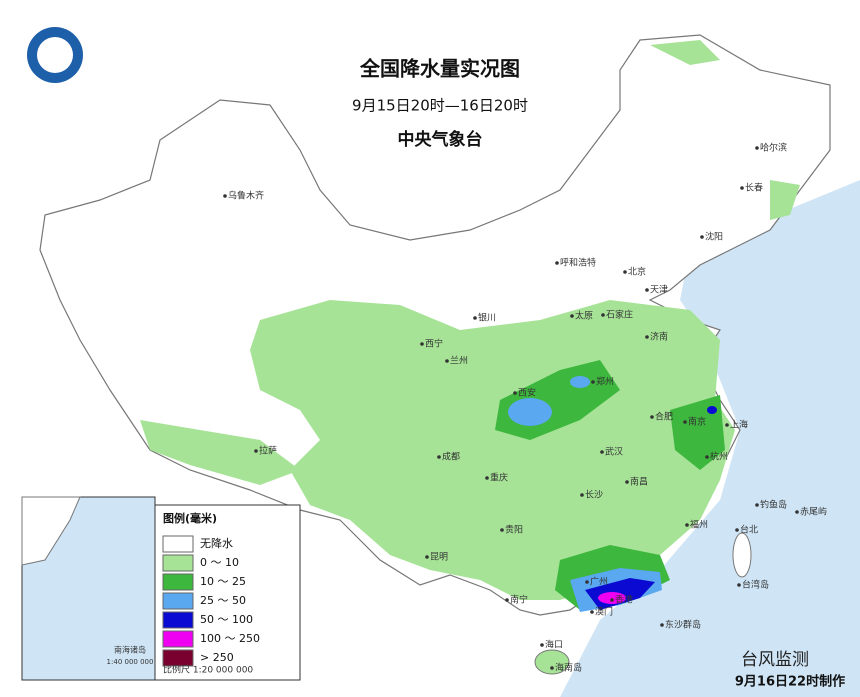 Image resolution: width=860 pixels, height=697 pixels. Describe the element at coordinates (459, 361) in the screenshot. I see `city-label: 兰州` at that location.